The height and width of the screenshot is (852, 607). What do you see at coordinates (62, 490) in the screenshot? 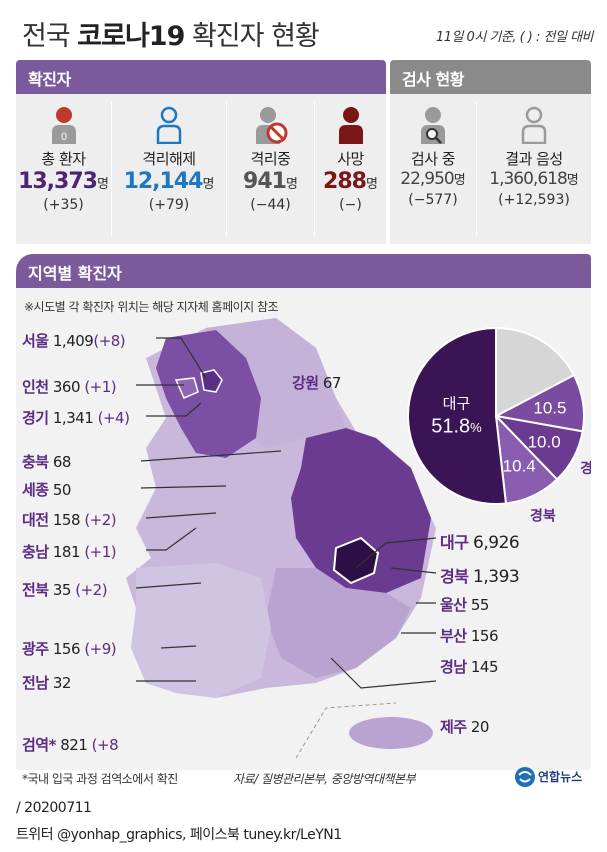
I see `region-value: 50` at bounding box center [62, 490].